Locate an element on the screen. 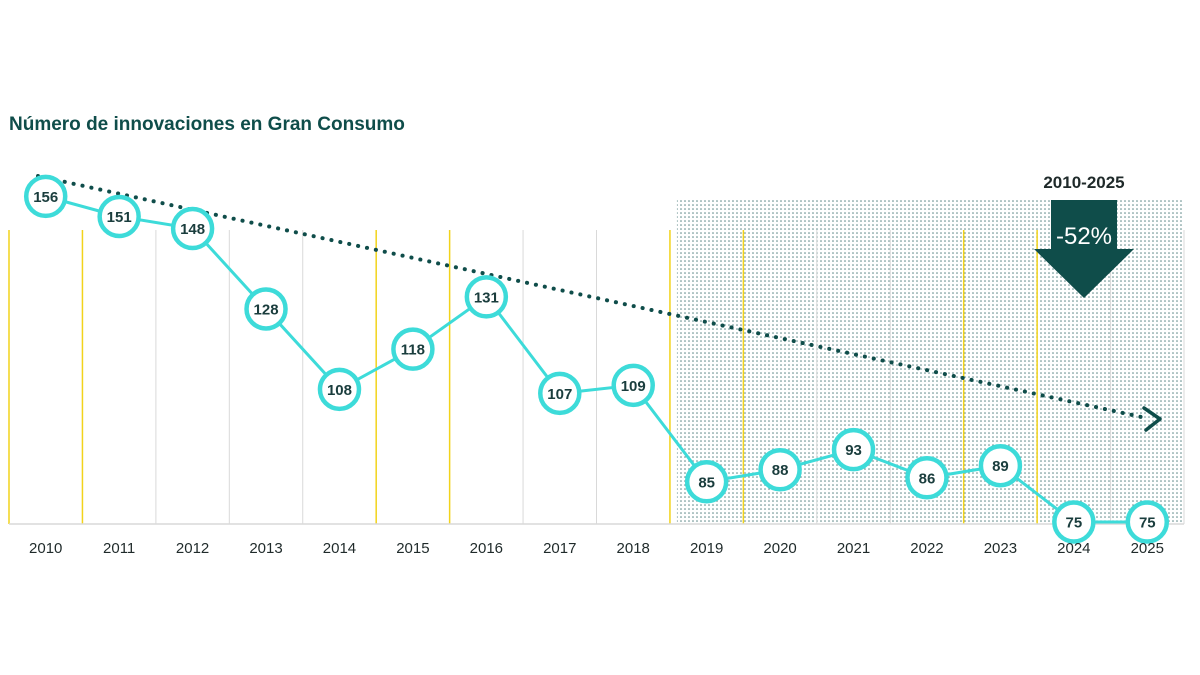 The width and height of the screenshot is (1200, 675). trend-arrow-icon is located at coordinates (1152, 419).